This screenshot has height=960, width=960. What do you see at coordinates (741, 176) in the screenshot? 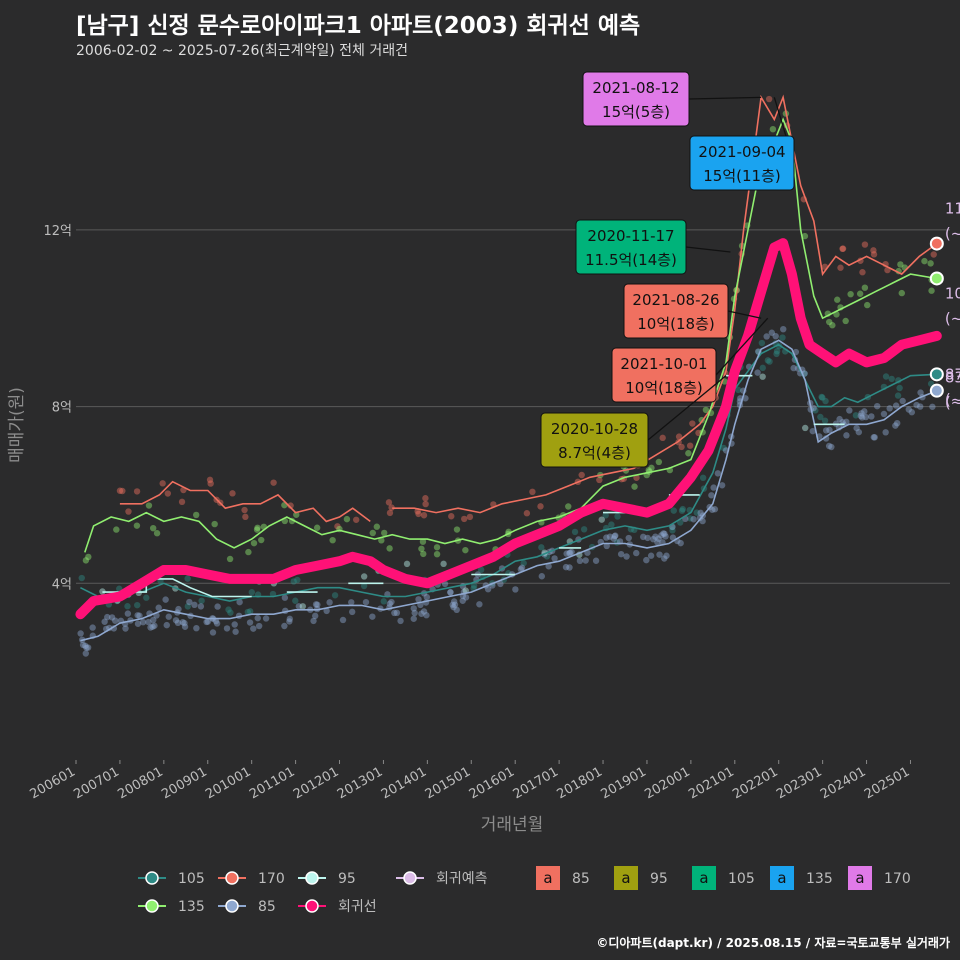
I see `annotation-price: 15억(11층)` at bounding box center [741, 176].